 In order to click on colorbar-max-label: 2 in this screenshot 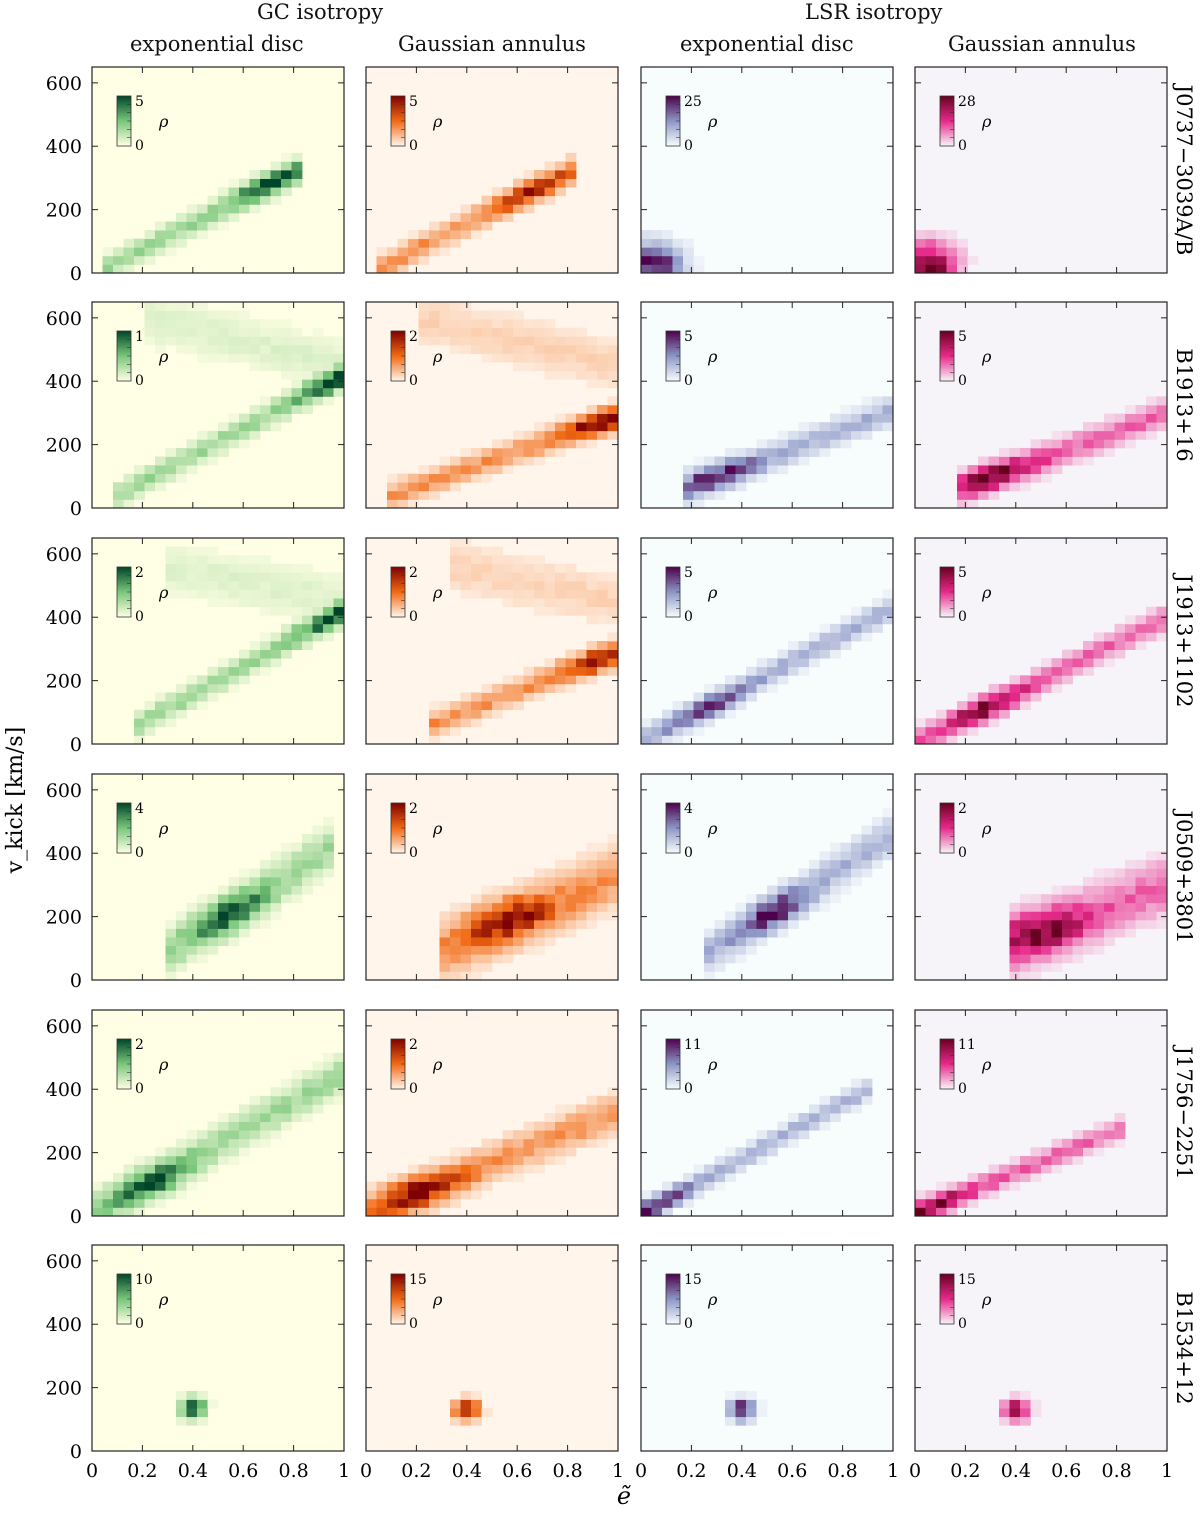, I will do `click(139, 1045)`.